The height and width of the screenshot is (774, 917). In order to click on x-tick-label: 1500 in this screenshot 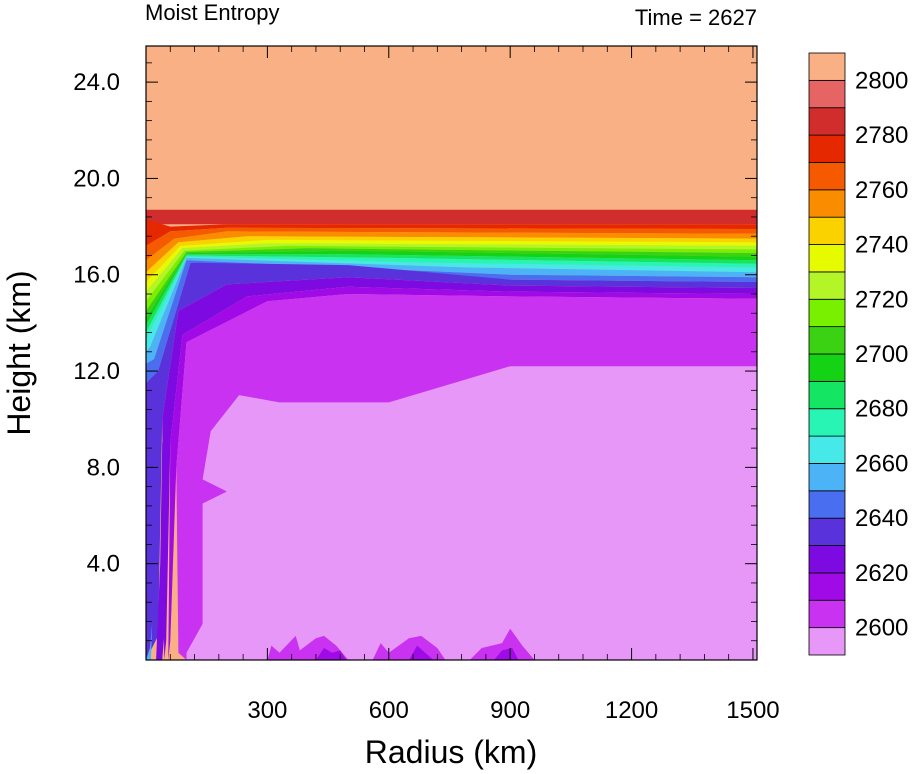, I will do `click(752, 710)`.